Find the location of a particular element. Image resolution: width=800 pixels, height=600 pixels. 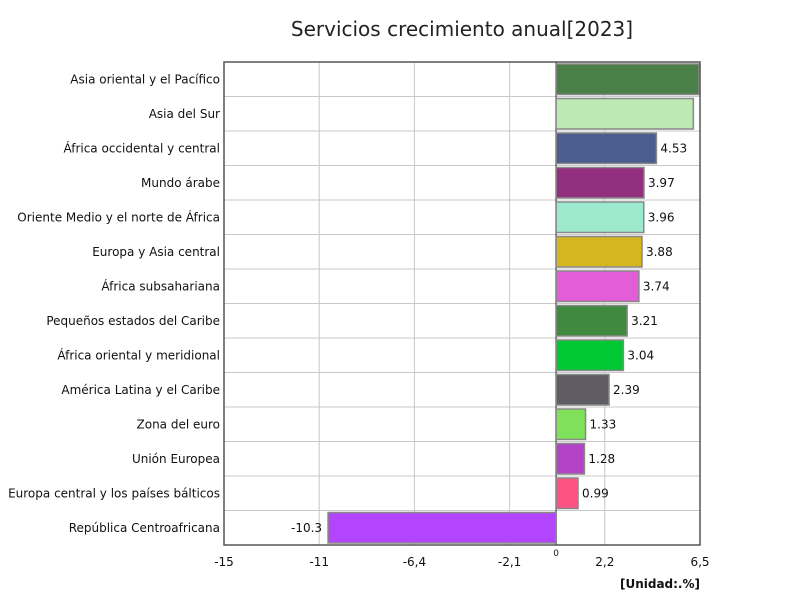

data-label: 1.33 is located at coordinates (603, 424).